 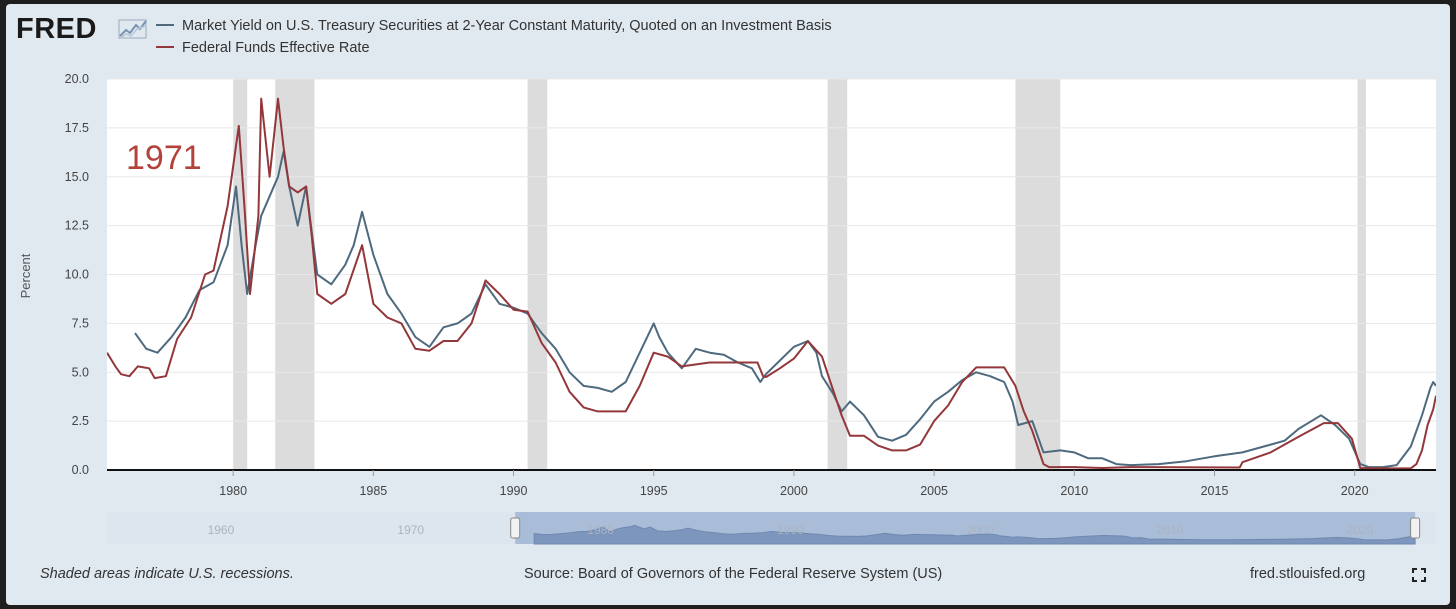 What do you see at coordinates (515, 528) in the screenshot?
I see `navigator-handle-left` at bounding box center [515, 528].